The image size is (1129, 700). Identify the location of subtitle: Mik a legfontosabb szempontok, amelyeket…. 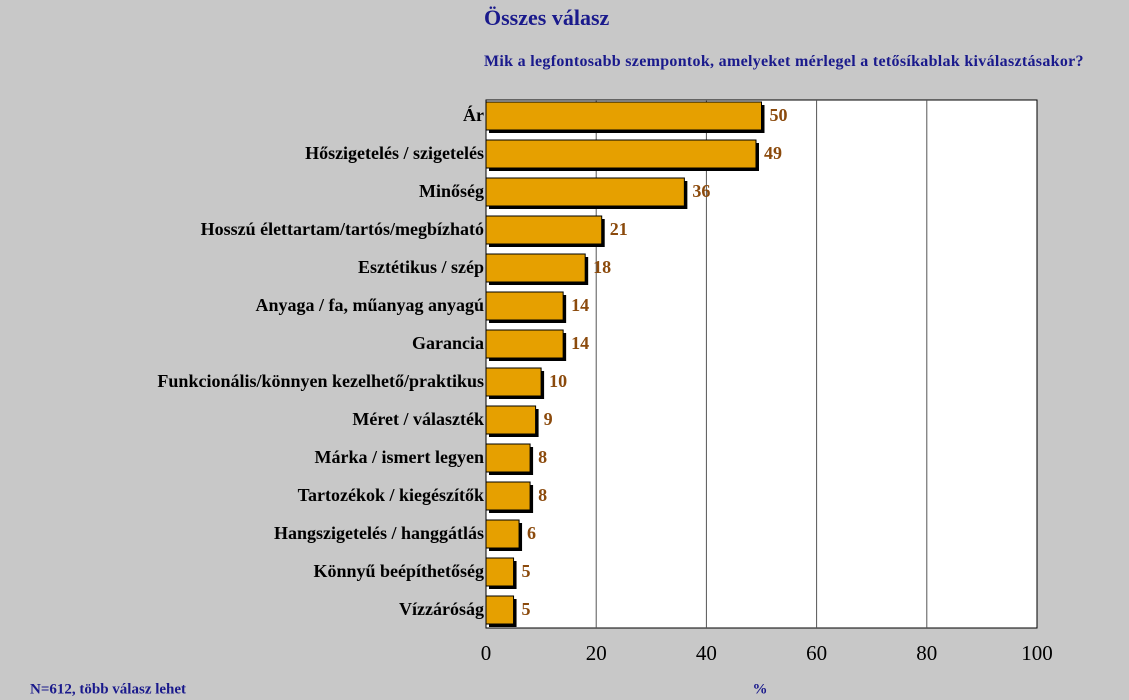
(784, 61).